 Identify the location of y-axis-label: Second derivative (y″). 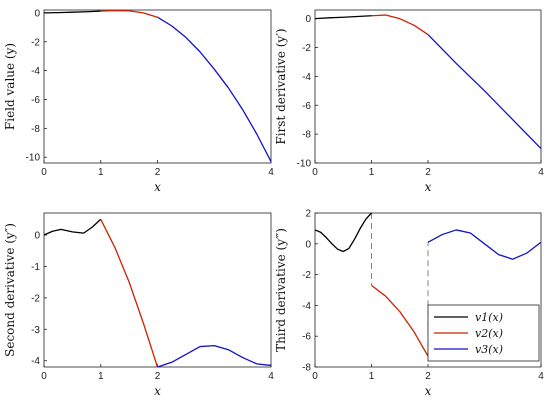
(10, 290).